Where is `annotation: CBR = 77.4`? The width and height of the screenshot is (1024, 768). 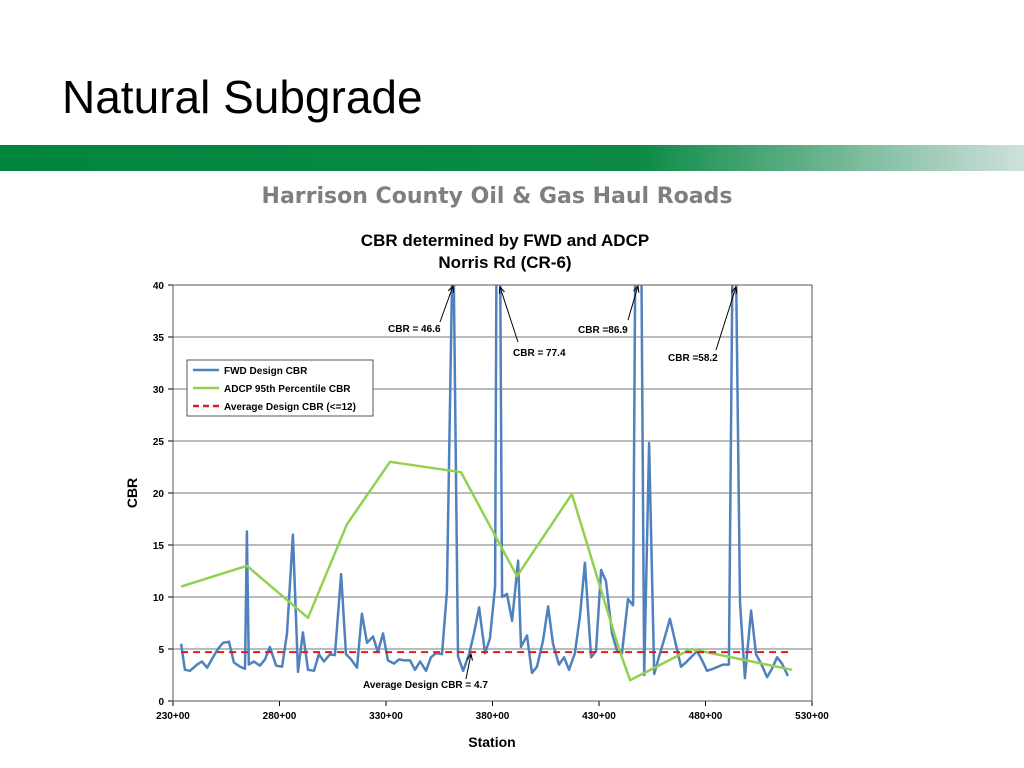 annotation: CBR = 77.4 is located at coordinates (539, 353).